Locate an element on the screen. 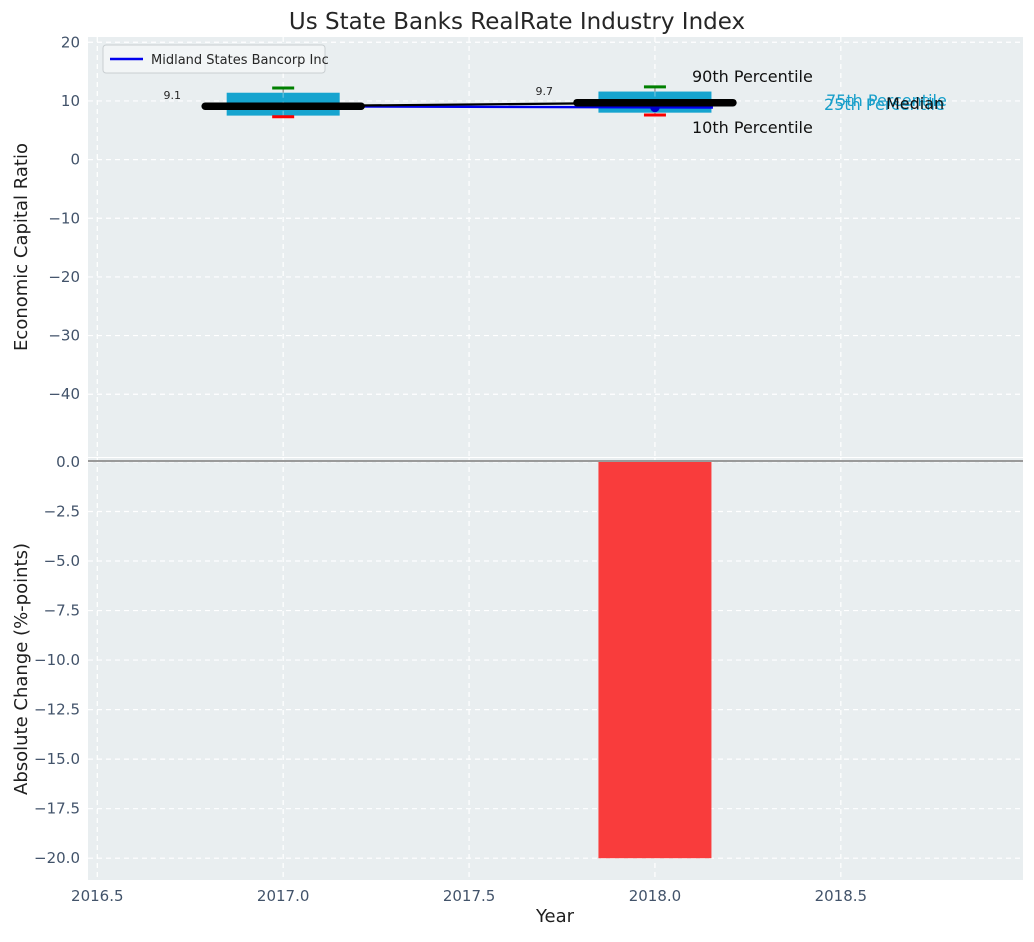 The height and width of the screenshot is (942, 1034). bottom-y-tick-label: −15.0 is located at coordinates (57, 759).